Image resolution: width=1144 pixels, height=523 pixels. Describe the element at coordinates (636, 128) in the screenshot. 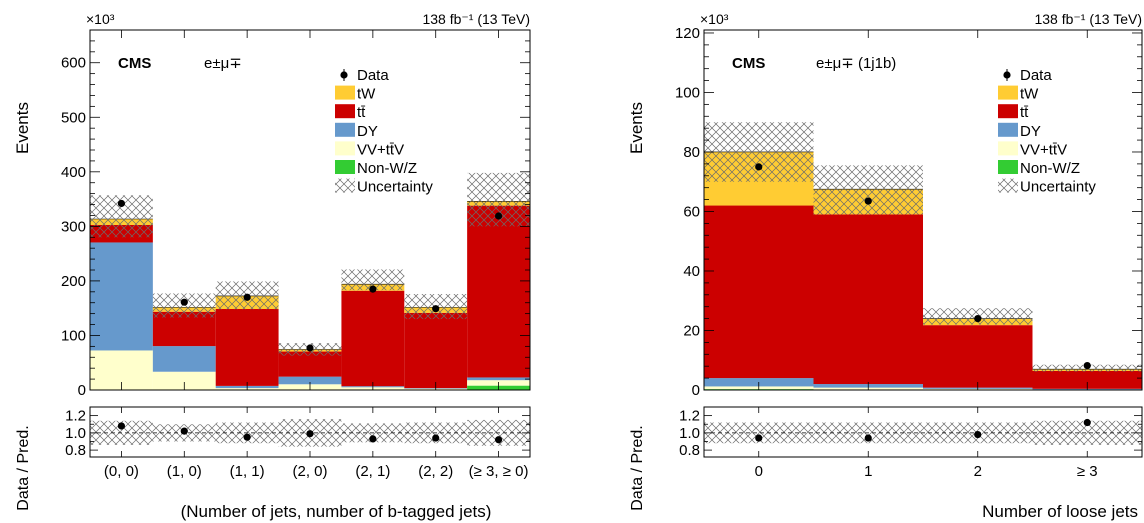

I see `y-axis-label: Events` at that location.